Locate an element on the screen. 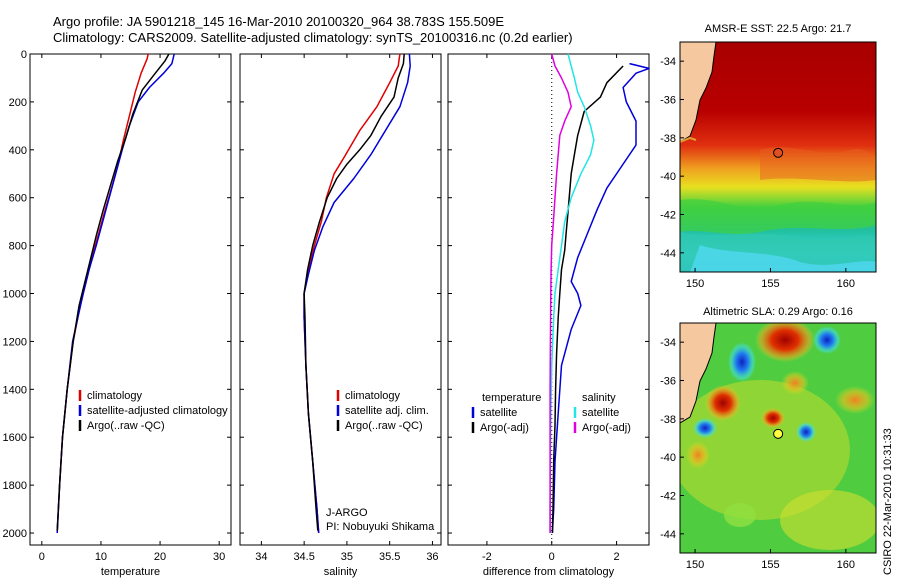  sla-argo-marker is located at coordinates (778, 433).